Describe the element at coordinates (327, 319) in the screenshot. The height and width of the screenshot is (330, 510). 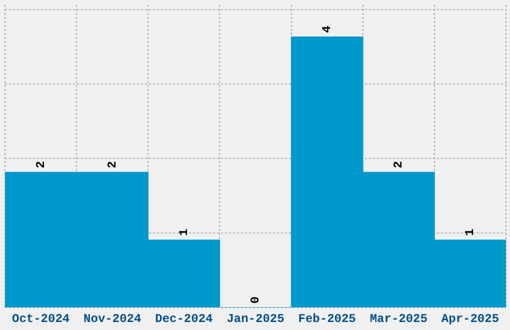
I see `x-tick-label: Feb-2025` at that location.